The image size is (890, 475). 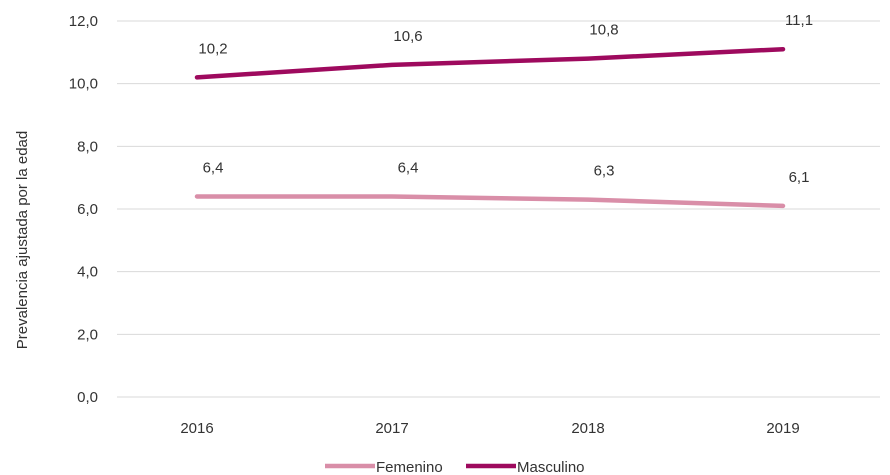 What do you see at coordinates (22, 240) in the screenshot?
I see `y-axis-label: Prevalencia ajustada por la edad` at bounding box center [22, 240].